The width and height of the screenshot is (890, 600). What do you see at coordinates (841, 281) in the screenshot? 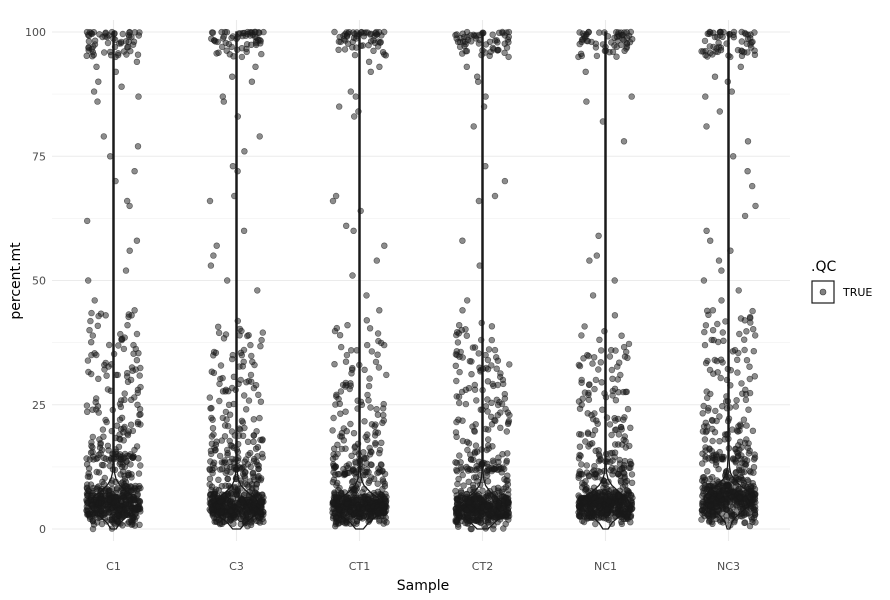
I see `legend: .QC TRUE` at bounding box center [841, 281].